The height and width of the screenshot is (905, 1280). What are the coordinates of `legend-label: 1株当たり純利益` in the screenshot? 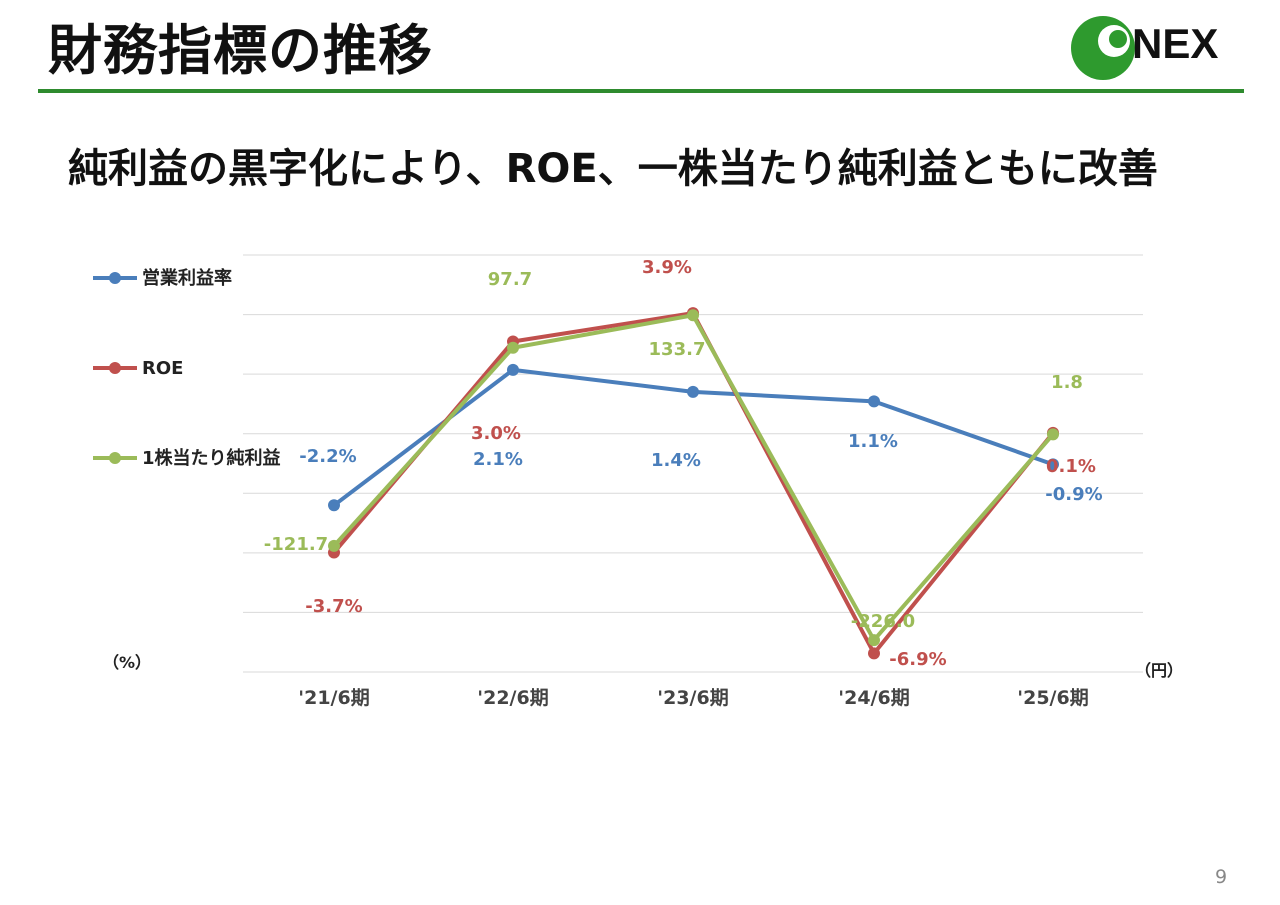 It's located at (211, 458).